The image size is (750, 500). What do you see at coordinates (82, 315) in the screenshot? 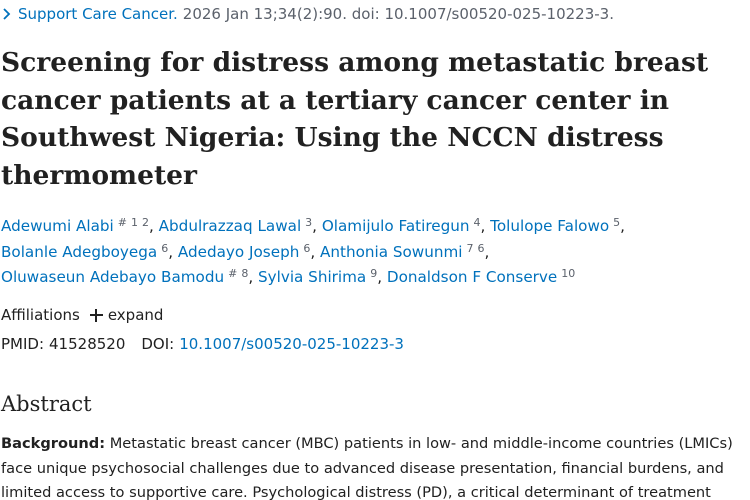
I see `affiliations-row: Affiliations expand` at bounding box center [82, 315].